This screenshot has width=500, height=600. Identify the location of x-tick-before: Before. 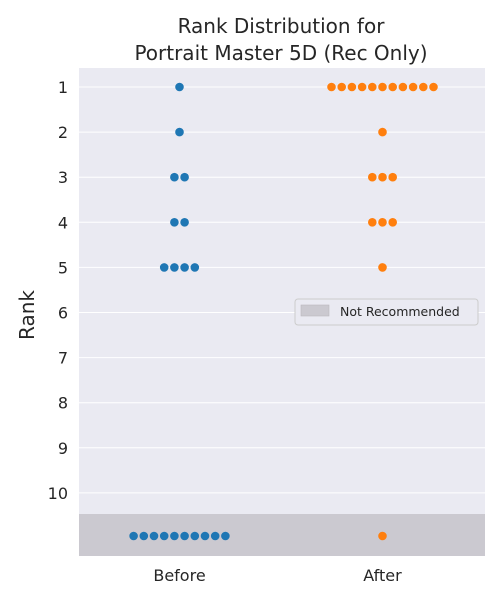
(179, 575).